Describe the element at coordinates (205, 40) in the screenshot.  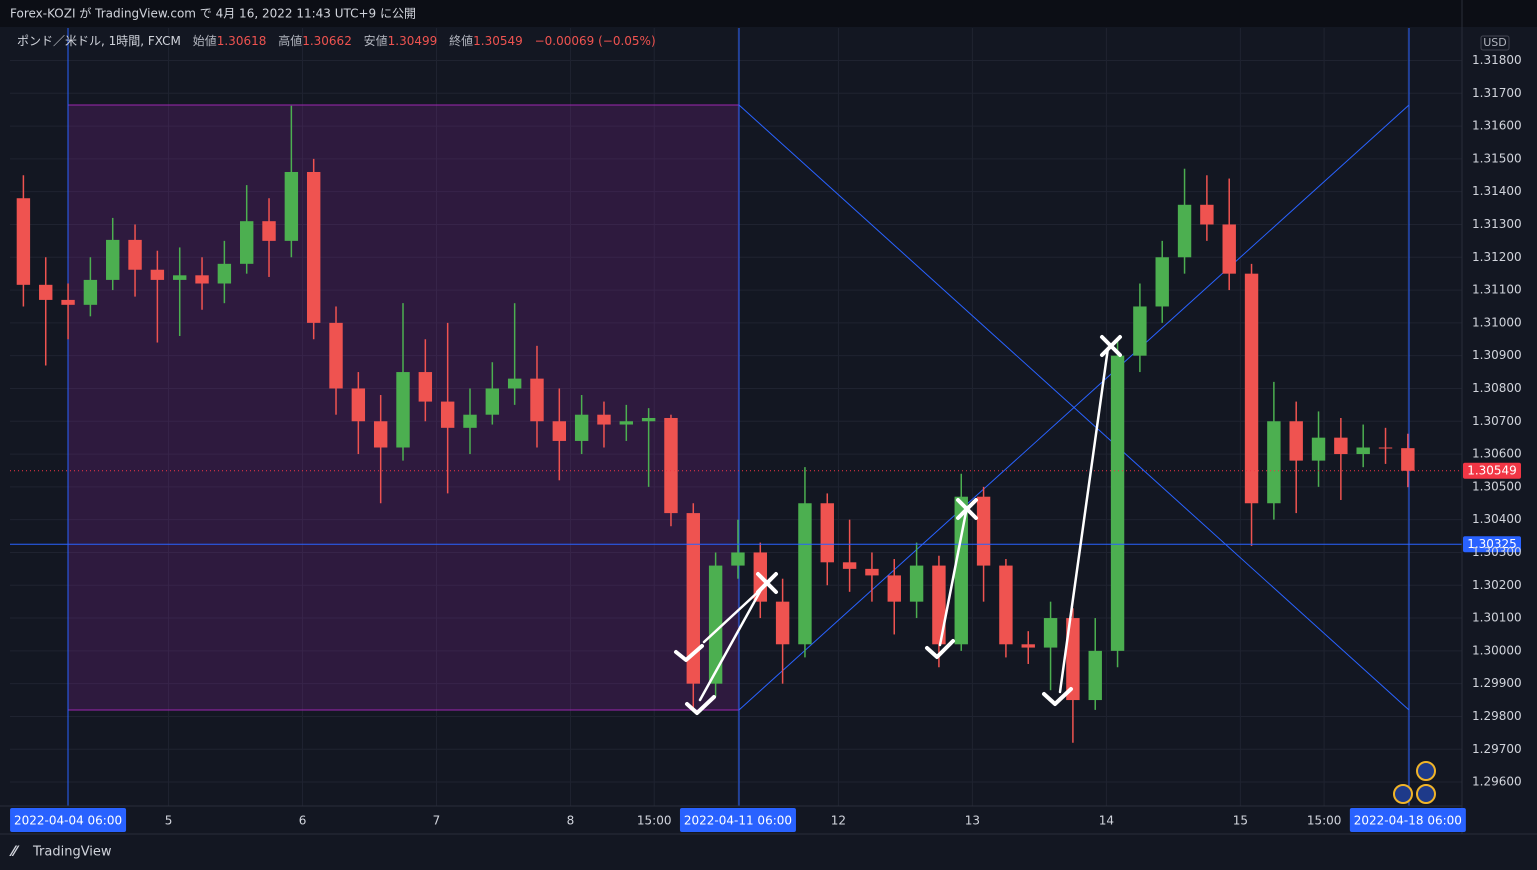
I see `ohlc-label: 始値` at that location.